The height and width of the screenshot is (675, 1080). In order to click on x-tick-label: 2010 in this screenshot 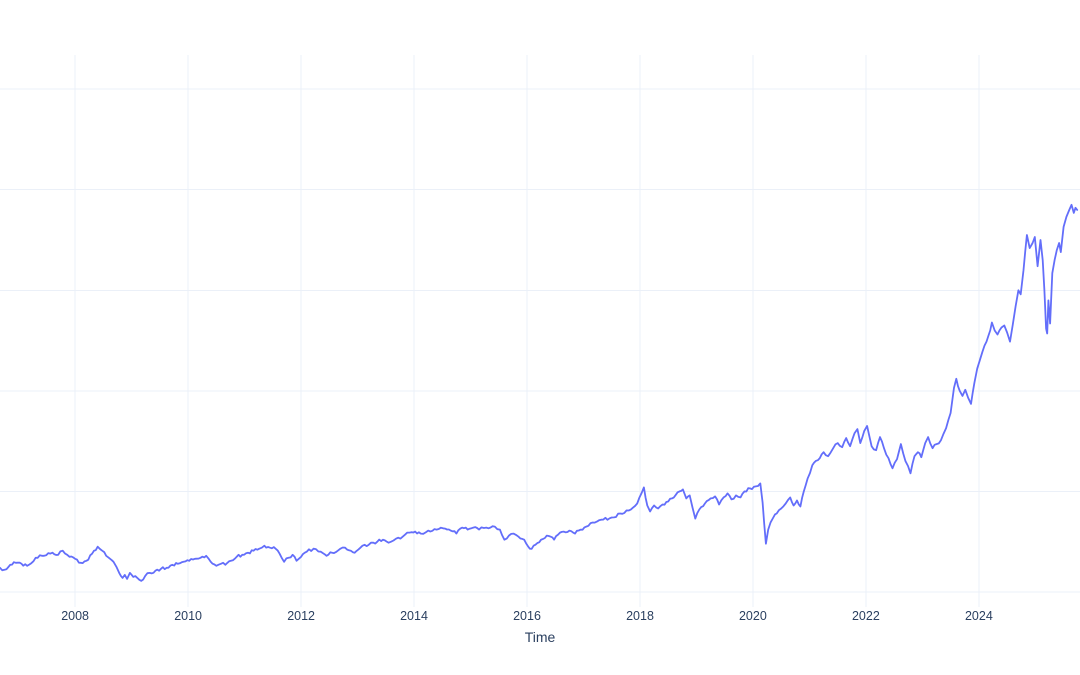, I will do `click(188, 616)`.